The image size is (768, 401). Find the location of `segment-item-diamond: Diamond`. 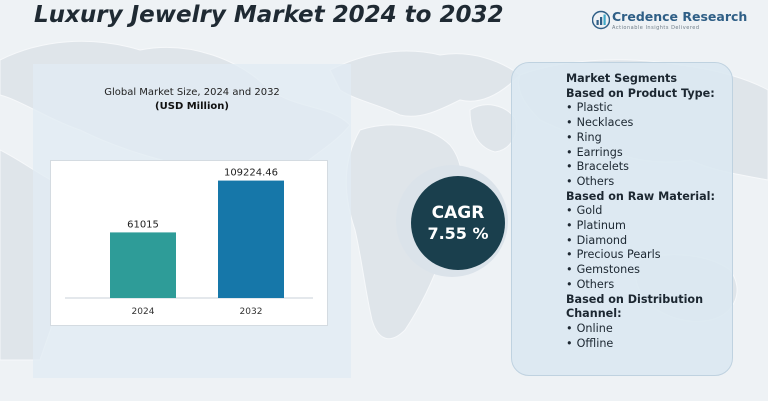

segment-item-diamond: Diamond is located at coordinates (645, 241).